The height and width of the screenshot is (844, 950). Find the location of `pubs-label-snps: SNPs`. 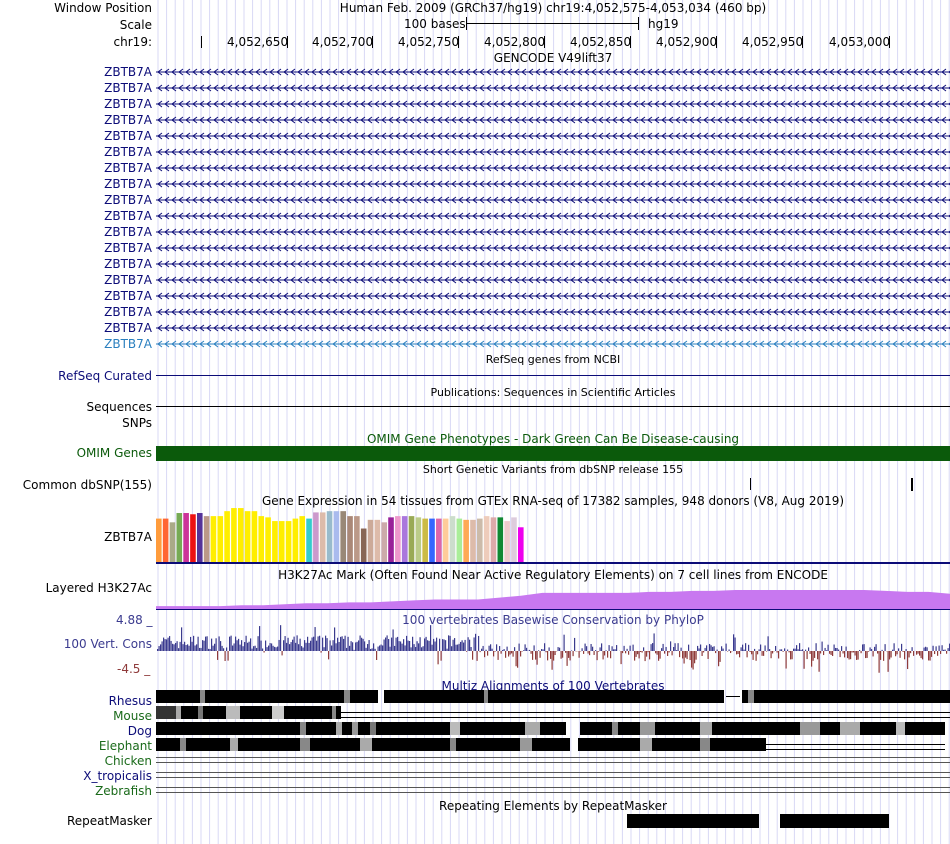

pubs-label-snps: SNPs is located at coordinates (137, 423).